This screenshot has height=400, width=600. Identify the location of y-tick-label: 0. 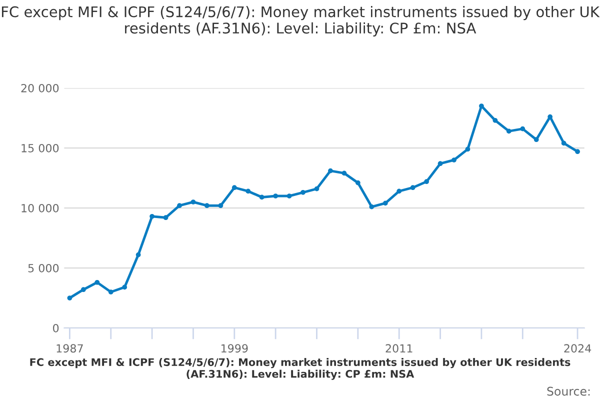
(56, 328).